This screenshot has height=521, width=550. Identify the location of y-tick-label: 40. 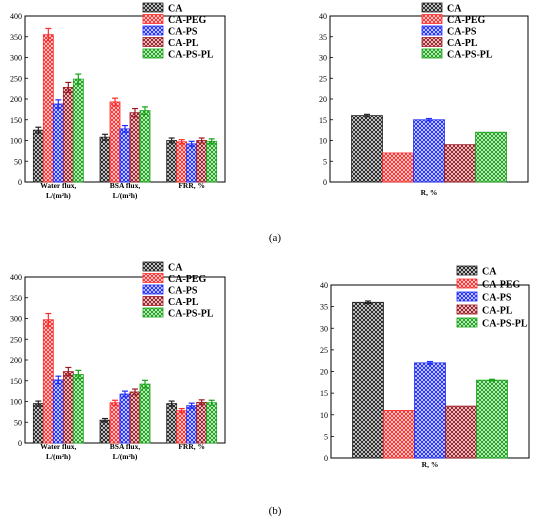
(323, 16).